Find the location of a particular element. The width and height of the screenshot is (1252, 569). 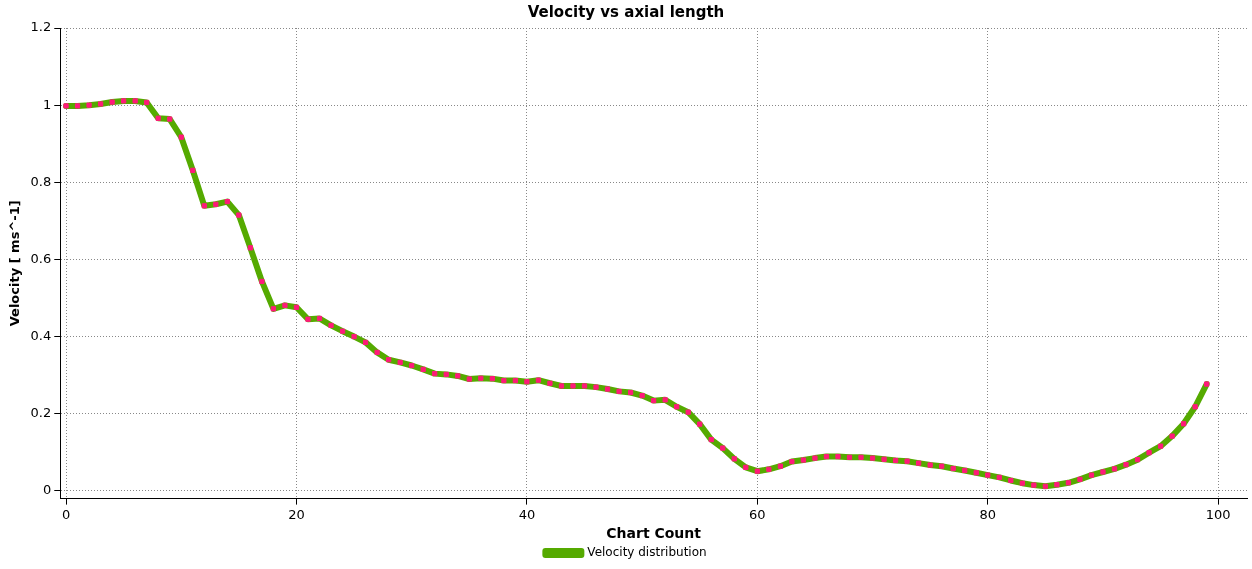

y-tick-label: 0.8 is located at coordinates (41, 181).